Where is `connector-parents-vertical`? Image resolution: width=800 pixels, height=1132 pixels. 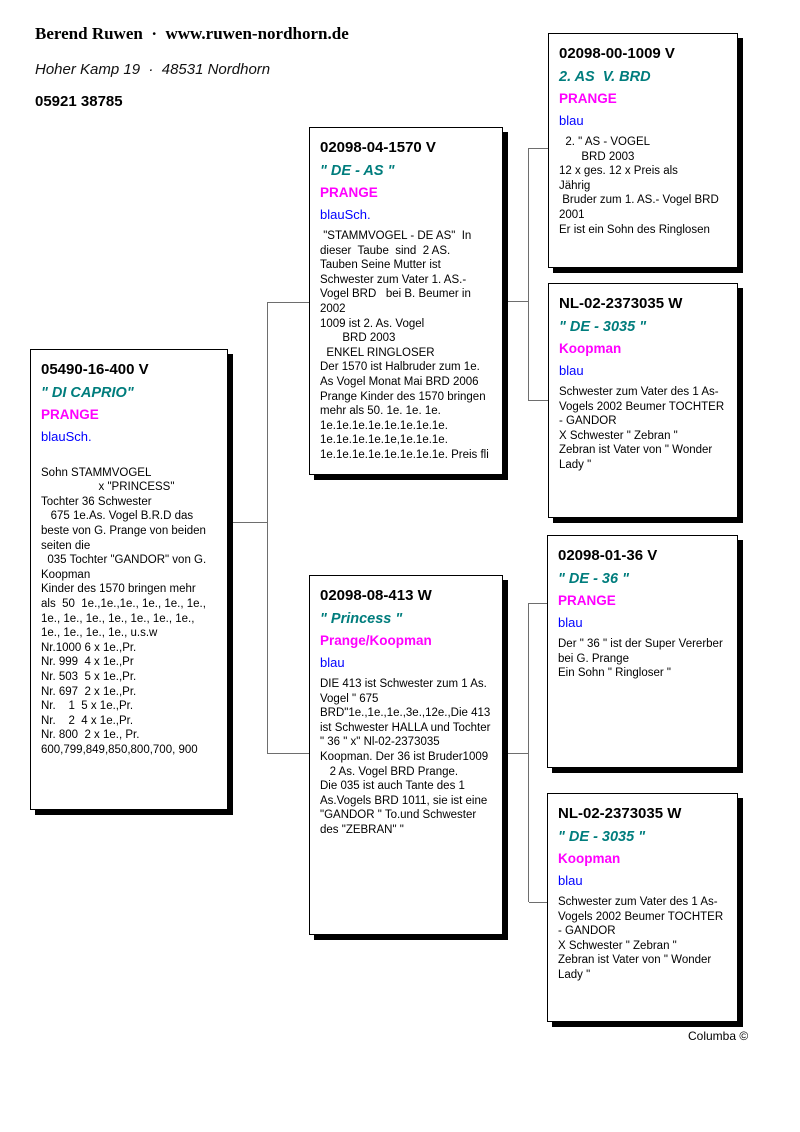 connector-parents-vertical is located at coordinates (267, 528).